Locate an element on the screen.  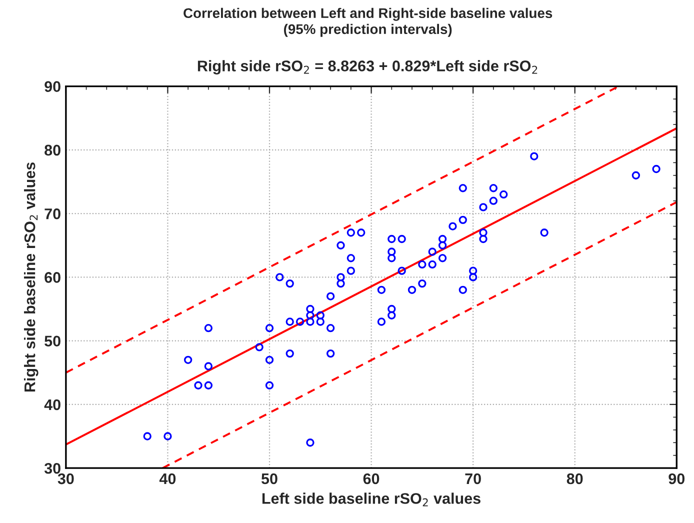
x-tick-label: 80 is located at coordinates (574, 478).